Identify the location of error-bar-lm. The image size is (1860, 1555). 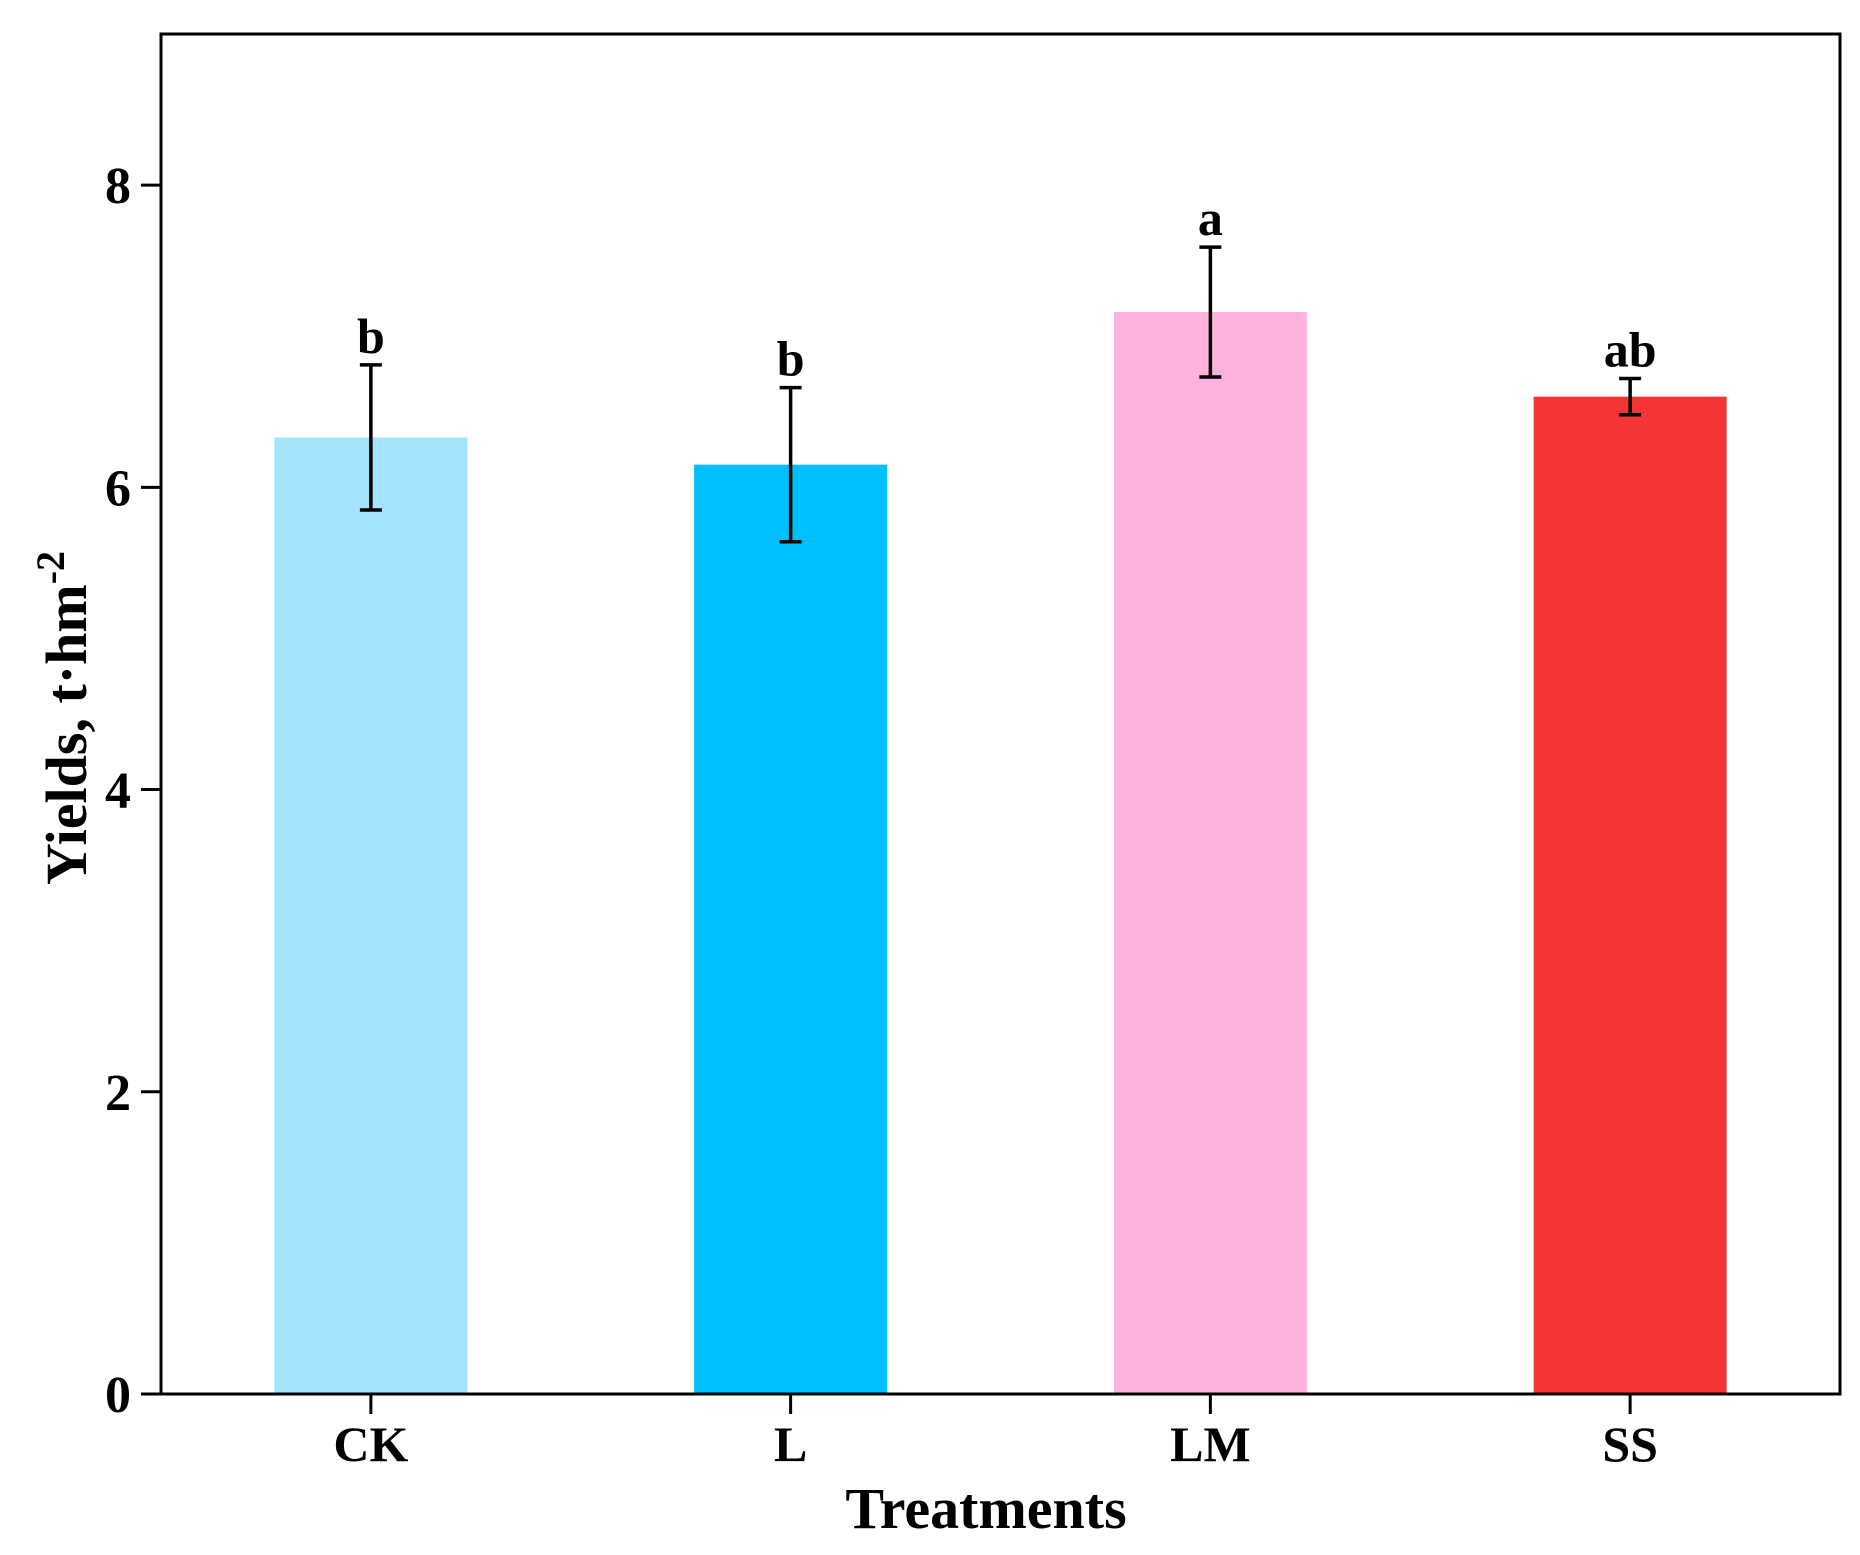
(1210, 312).